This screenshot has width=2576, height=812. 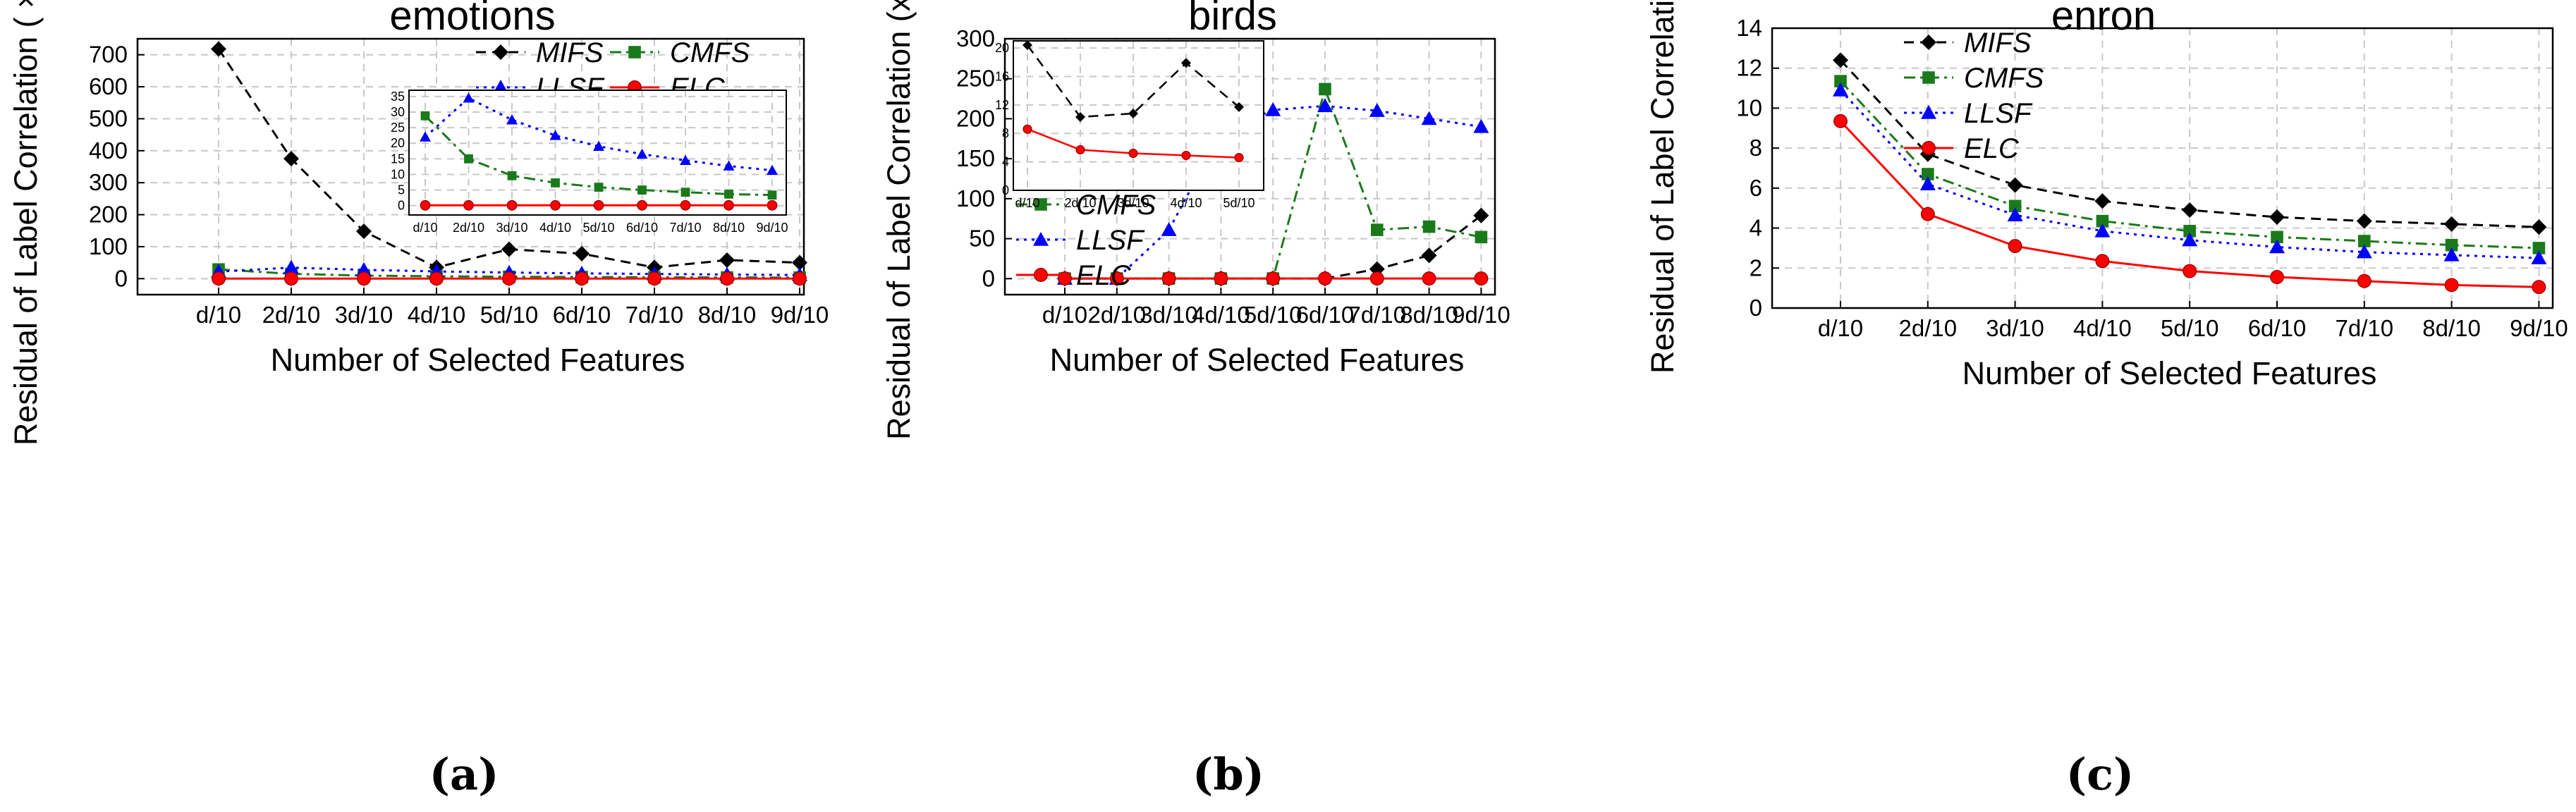 What do you see at coordinates (899, 220) in the screenshot?
I see `chart2-ylabel: Residual of Label Correlation (x107)` at bounding box center [899, 220].